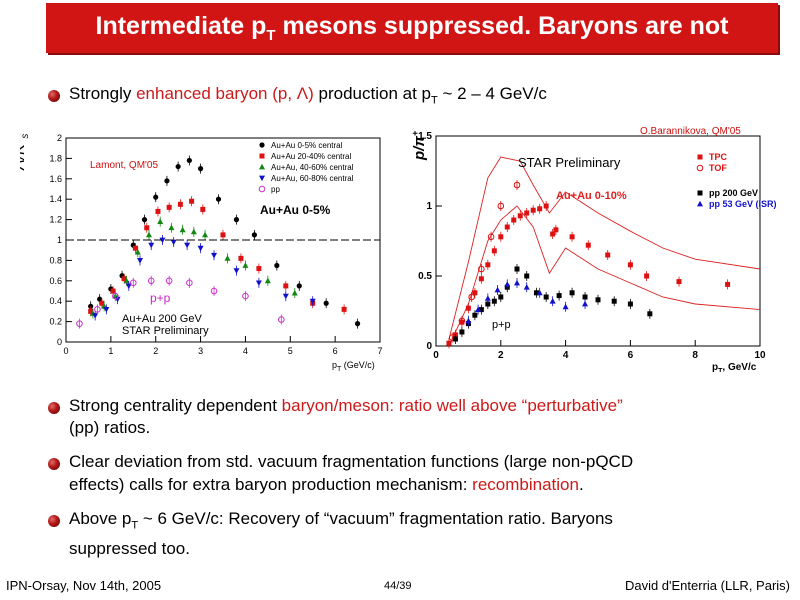 The height and width of the screenshot is (600, 800). I want to click on y-tick-label: 0, so click(429, 346).